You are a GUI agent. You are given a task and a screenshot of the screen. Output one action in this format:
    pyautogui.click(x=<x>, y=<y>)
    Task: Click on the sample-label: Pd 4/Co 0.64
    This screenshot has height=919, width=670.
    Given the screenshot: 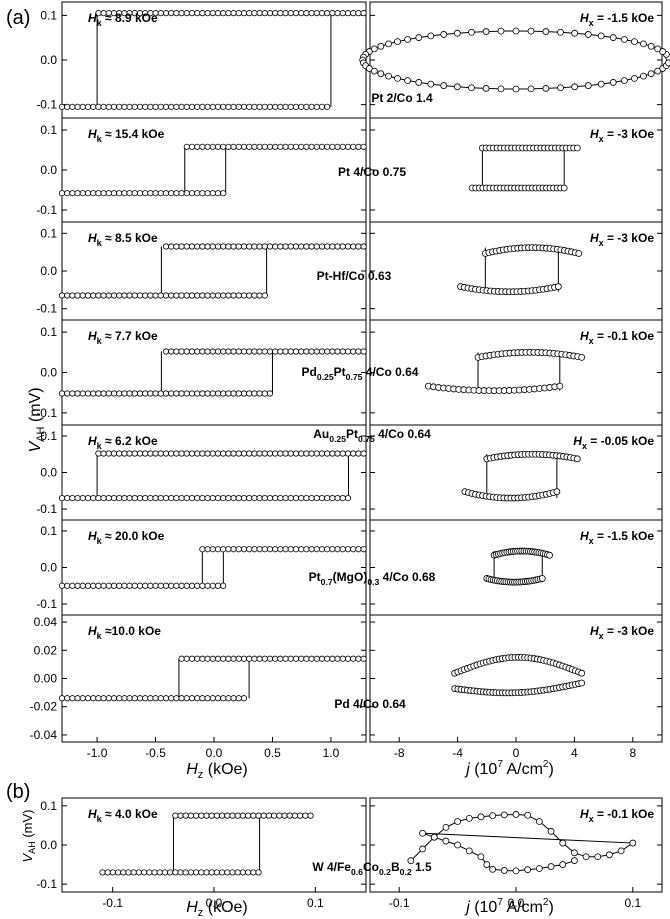 What is the action you would take?
    pyautogui.click(x=370, y=704)
    